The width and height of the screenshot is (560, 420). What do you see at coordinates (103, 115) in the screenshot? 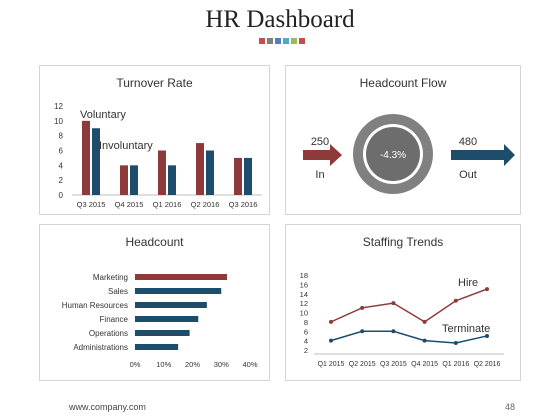
I see `voluntary-label: Voluntary` at bounding box center [103, 115].